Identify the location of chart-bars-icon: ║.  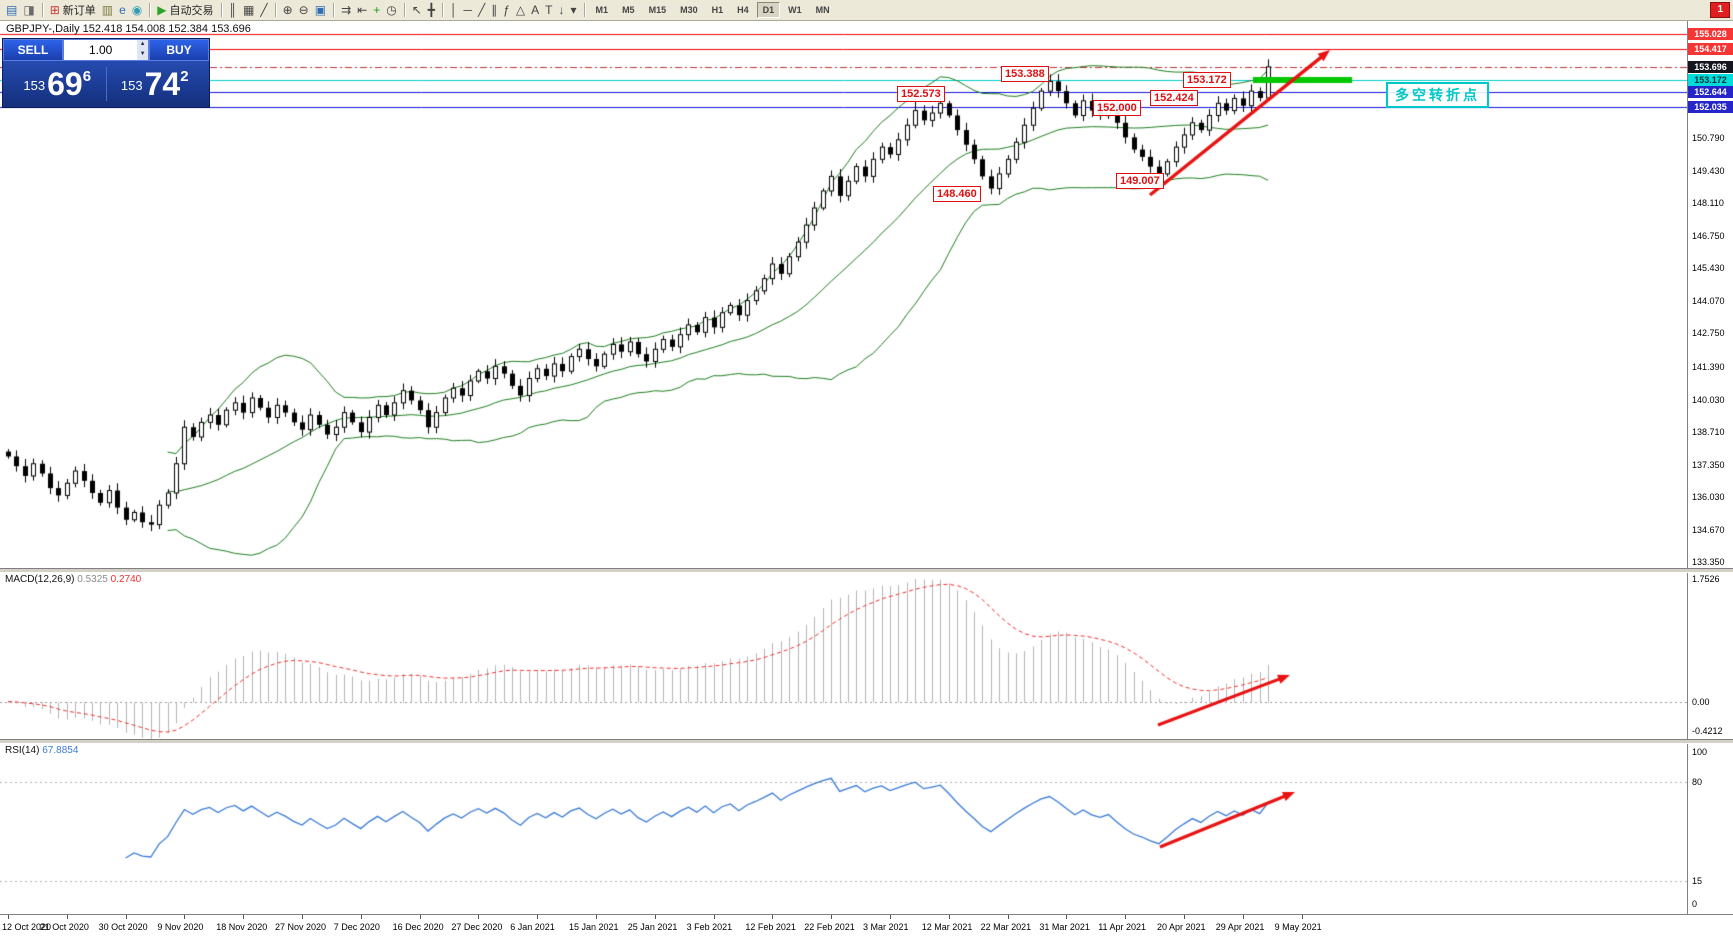
(233, 10).